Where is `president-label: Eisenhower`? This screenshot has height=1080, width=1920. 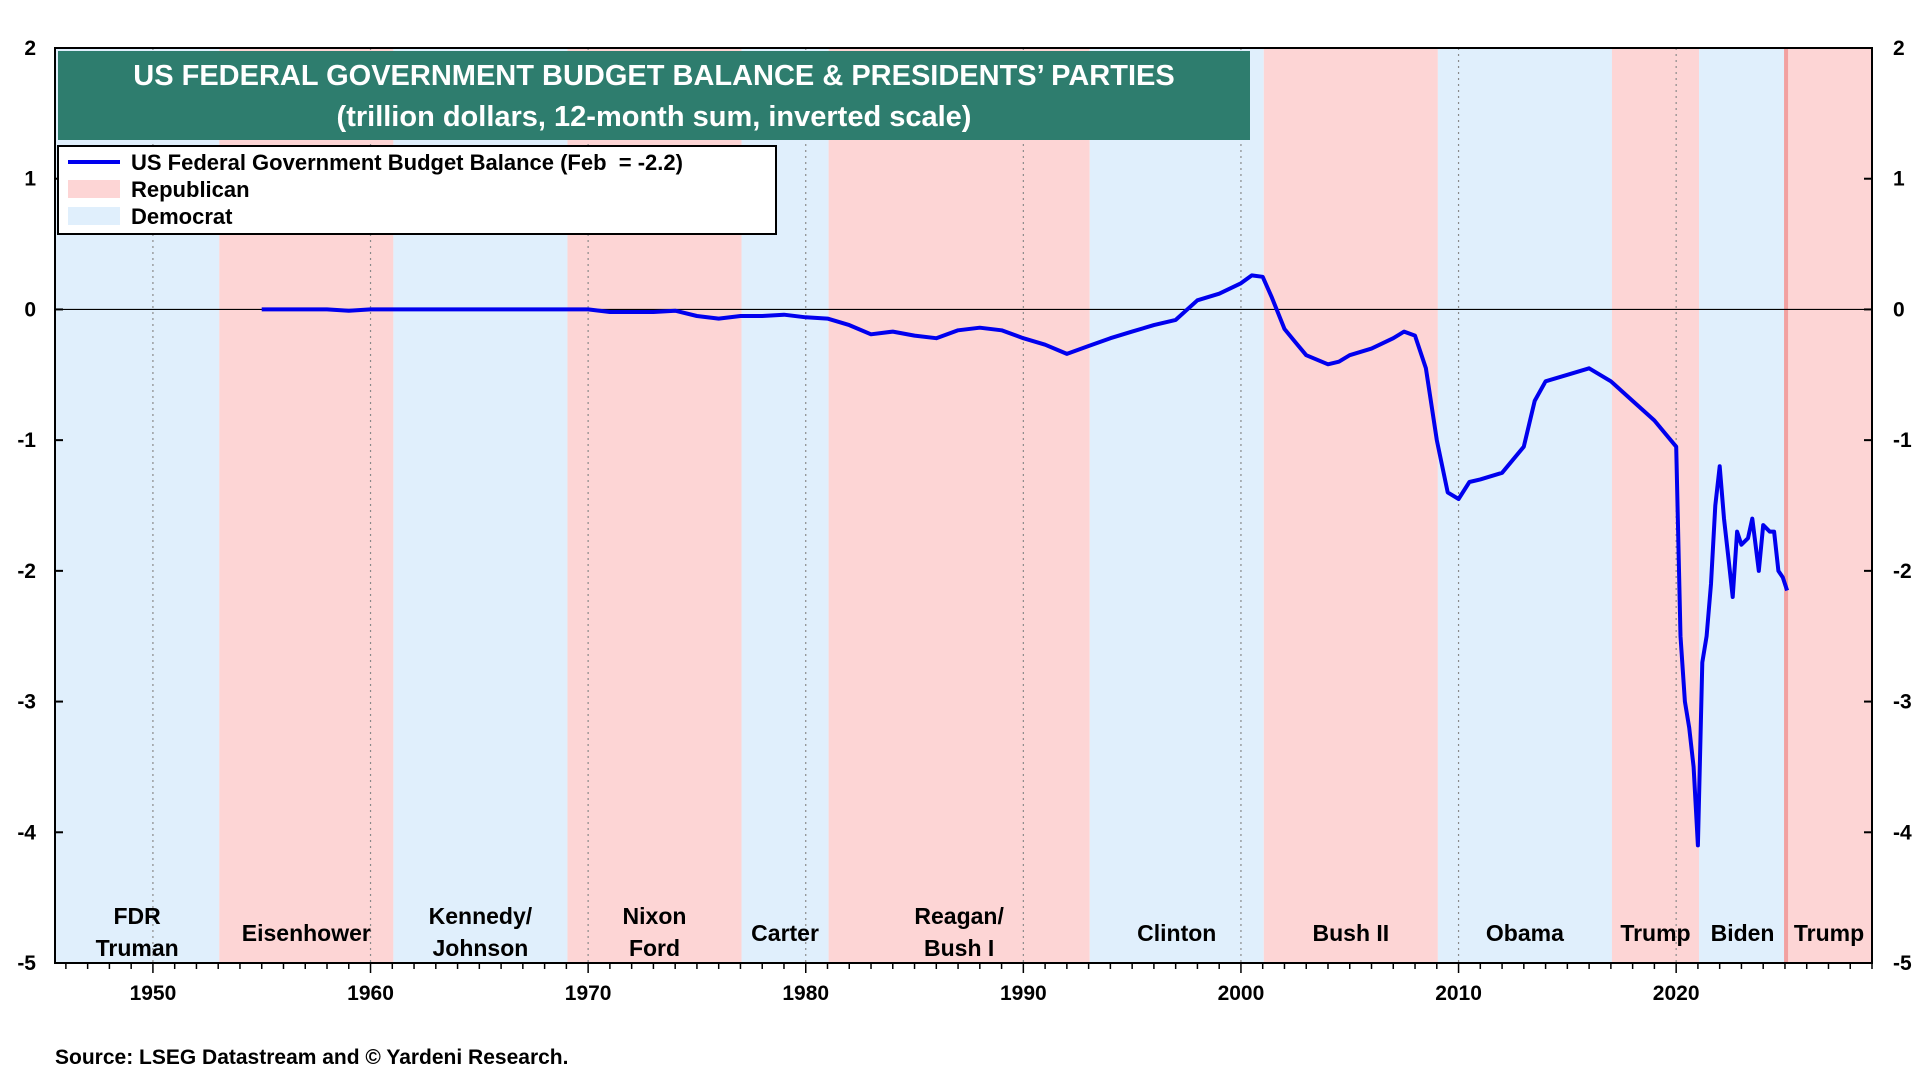
president-label: Eisenhower is located at coordinates (306, 933).